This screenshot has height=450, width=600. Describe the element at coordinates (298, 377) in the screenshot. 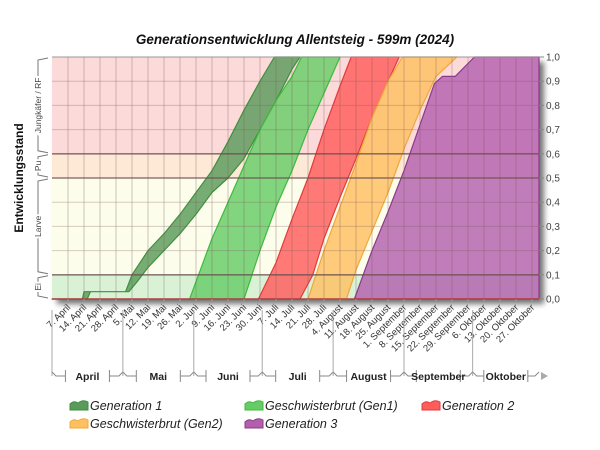

I see `month-label: Juli` at that location.